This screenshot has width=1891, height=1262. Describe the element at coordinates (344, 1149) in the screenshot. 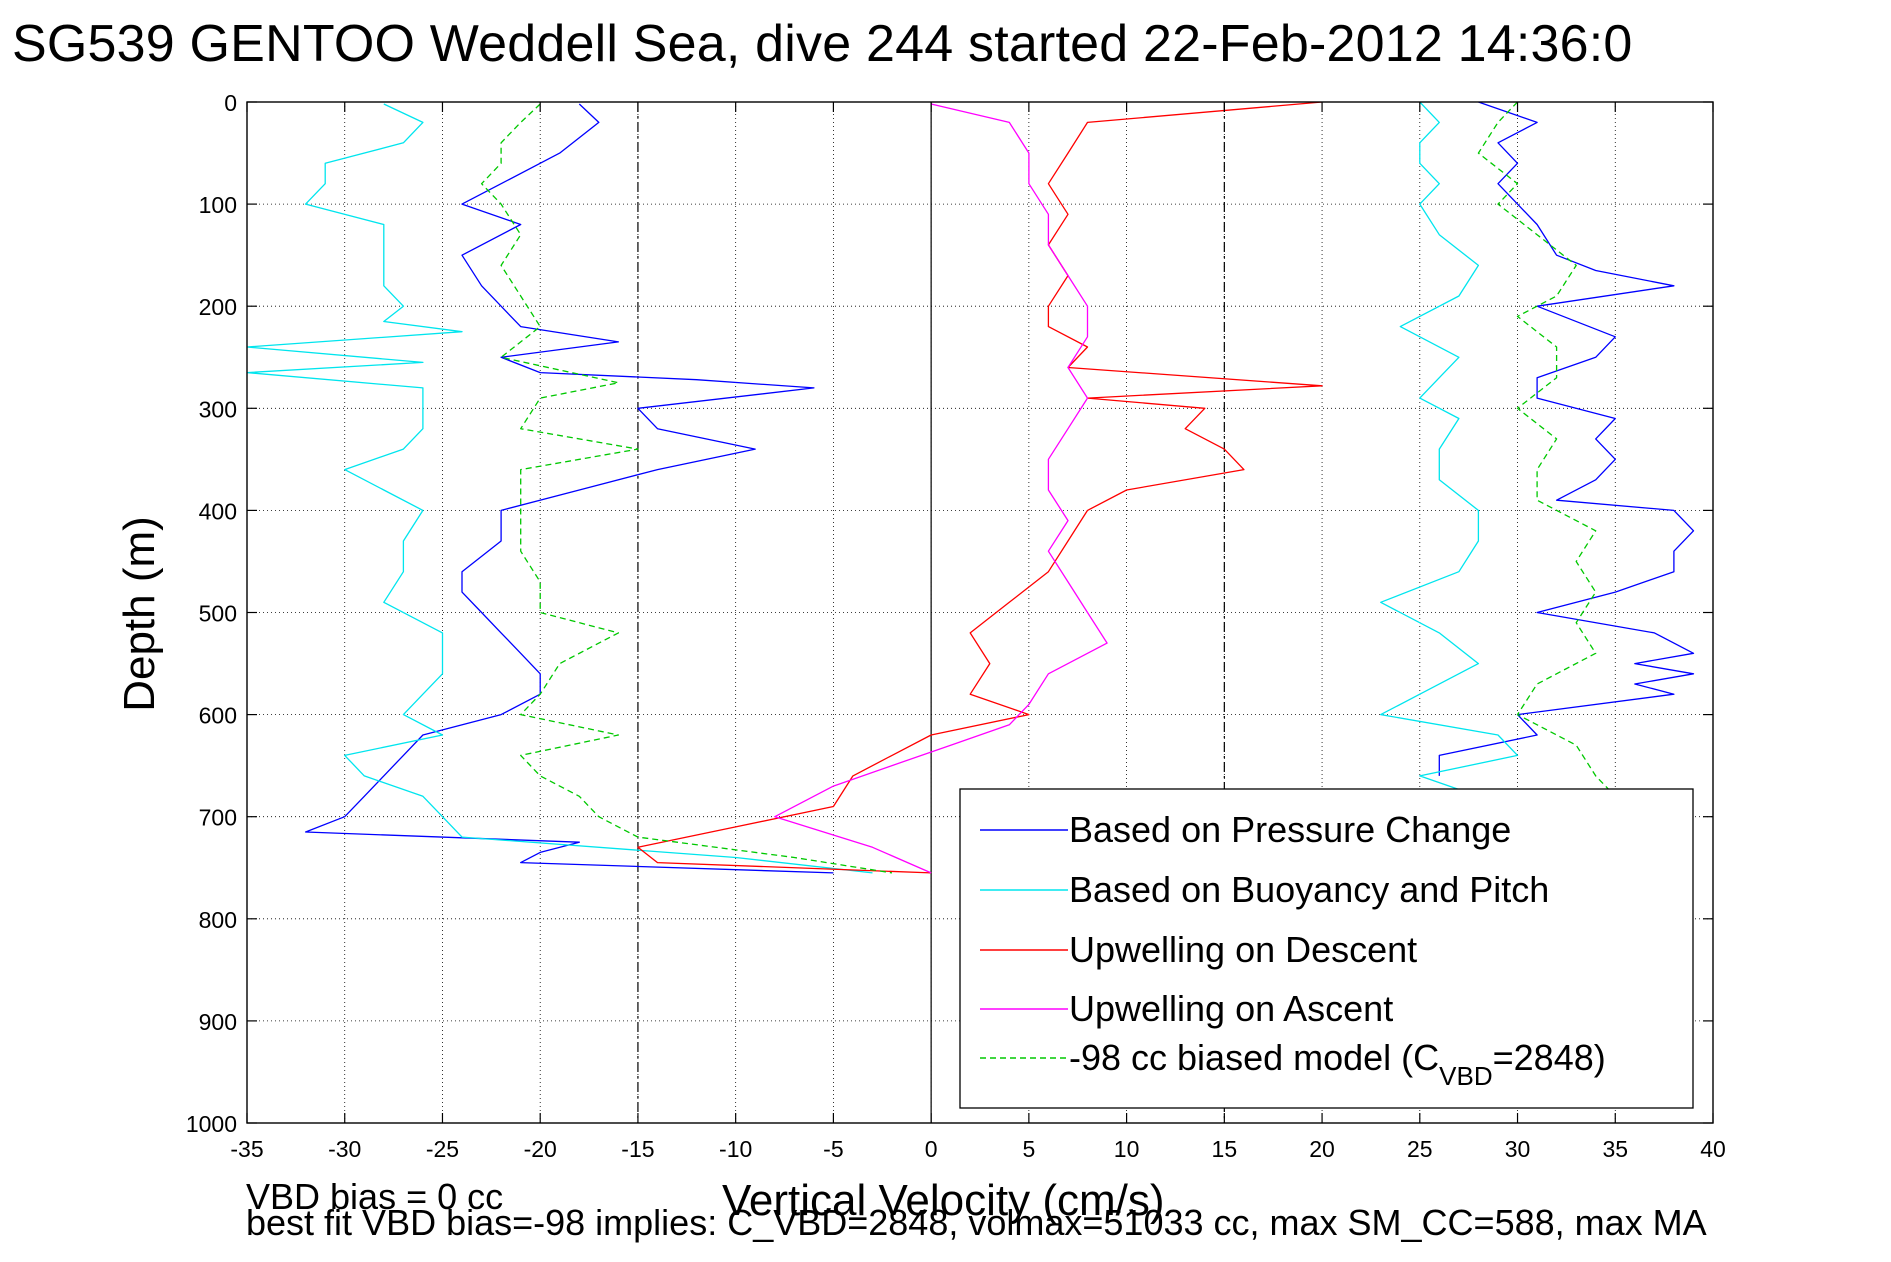

I see `x-tick-label: -30` at that location.